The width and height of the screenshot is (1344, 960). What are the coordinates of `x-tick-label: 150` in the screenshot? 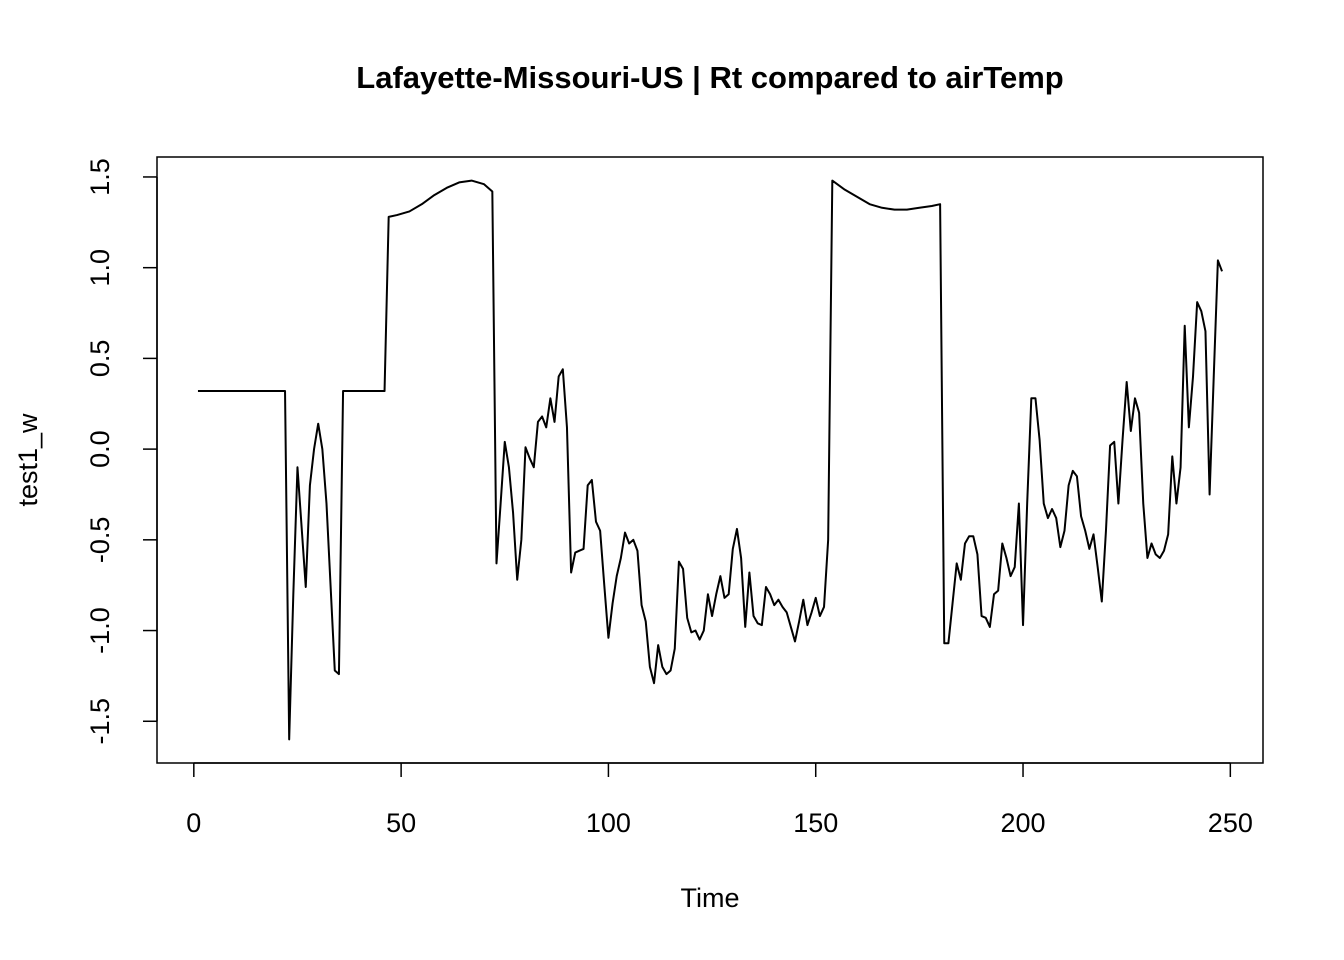 It's located at (815, 823).